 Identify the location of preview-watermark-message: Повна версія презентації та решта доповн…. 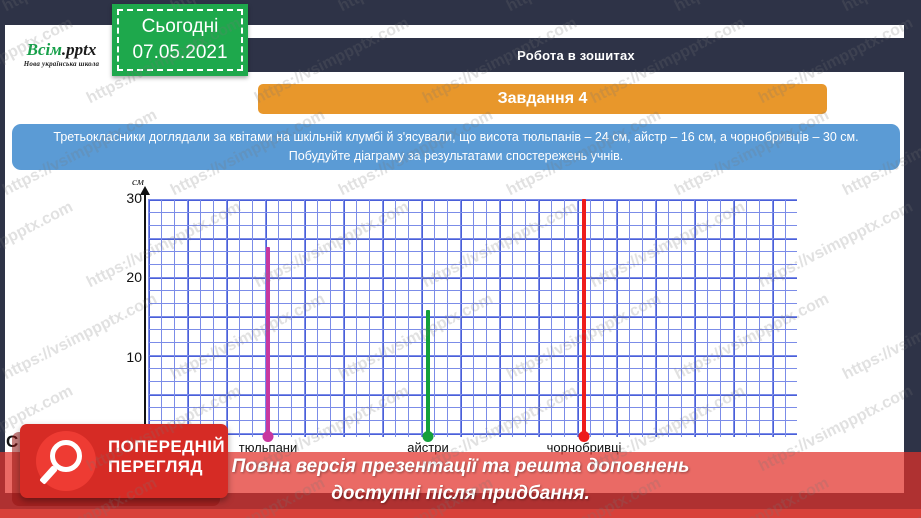
(460, 480).